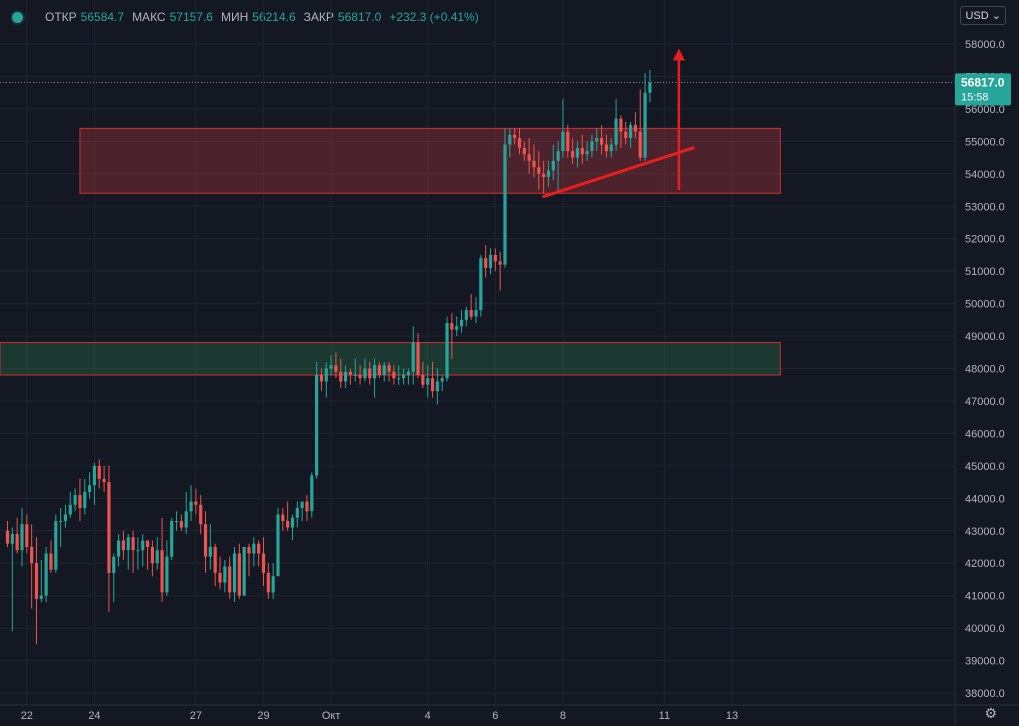 Image resolution: width=1019 pixels, height=726 pixels. What do you see at coordinates (985, 337) in the screenshot?
I see `y-tick-label: 49000.0` at bounding box center [985, 337].